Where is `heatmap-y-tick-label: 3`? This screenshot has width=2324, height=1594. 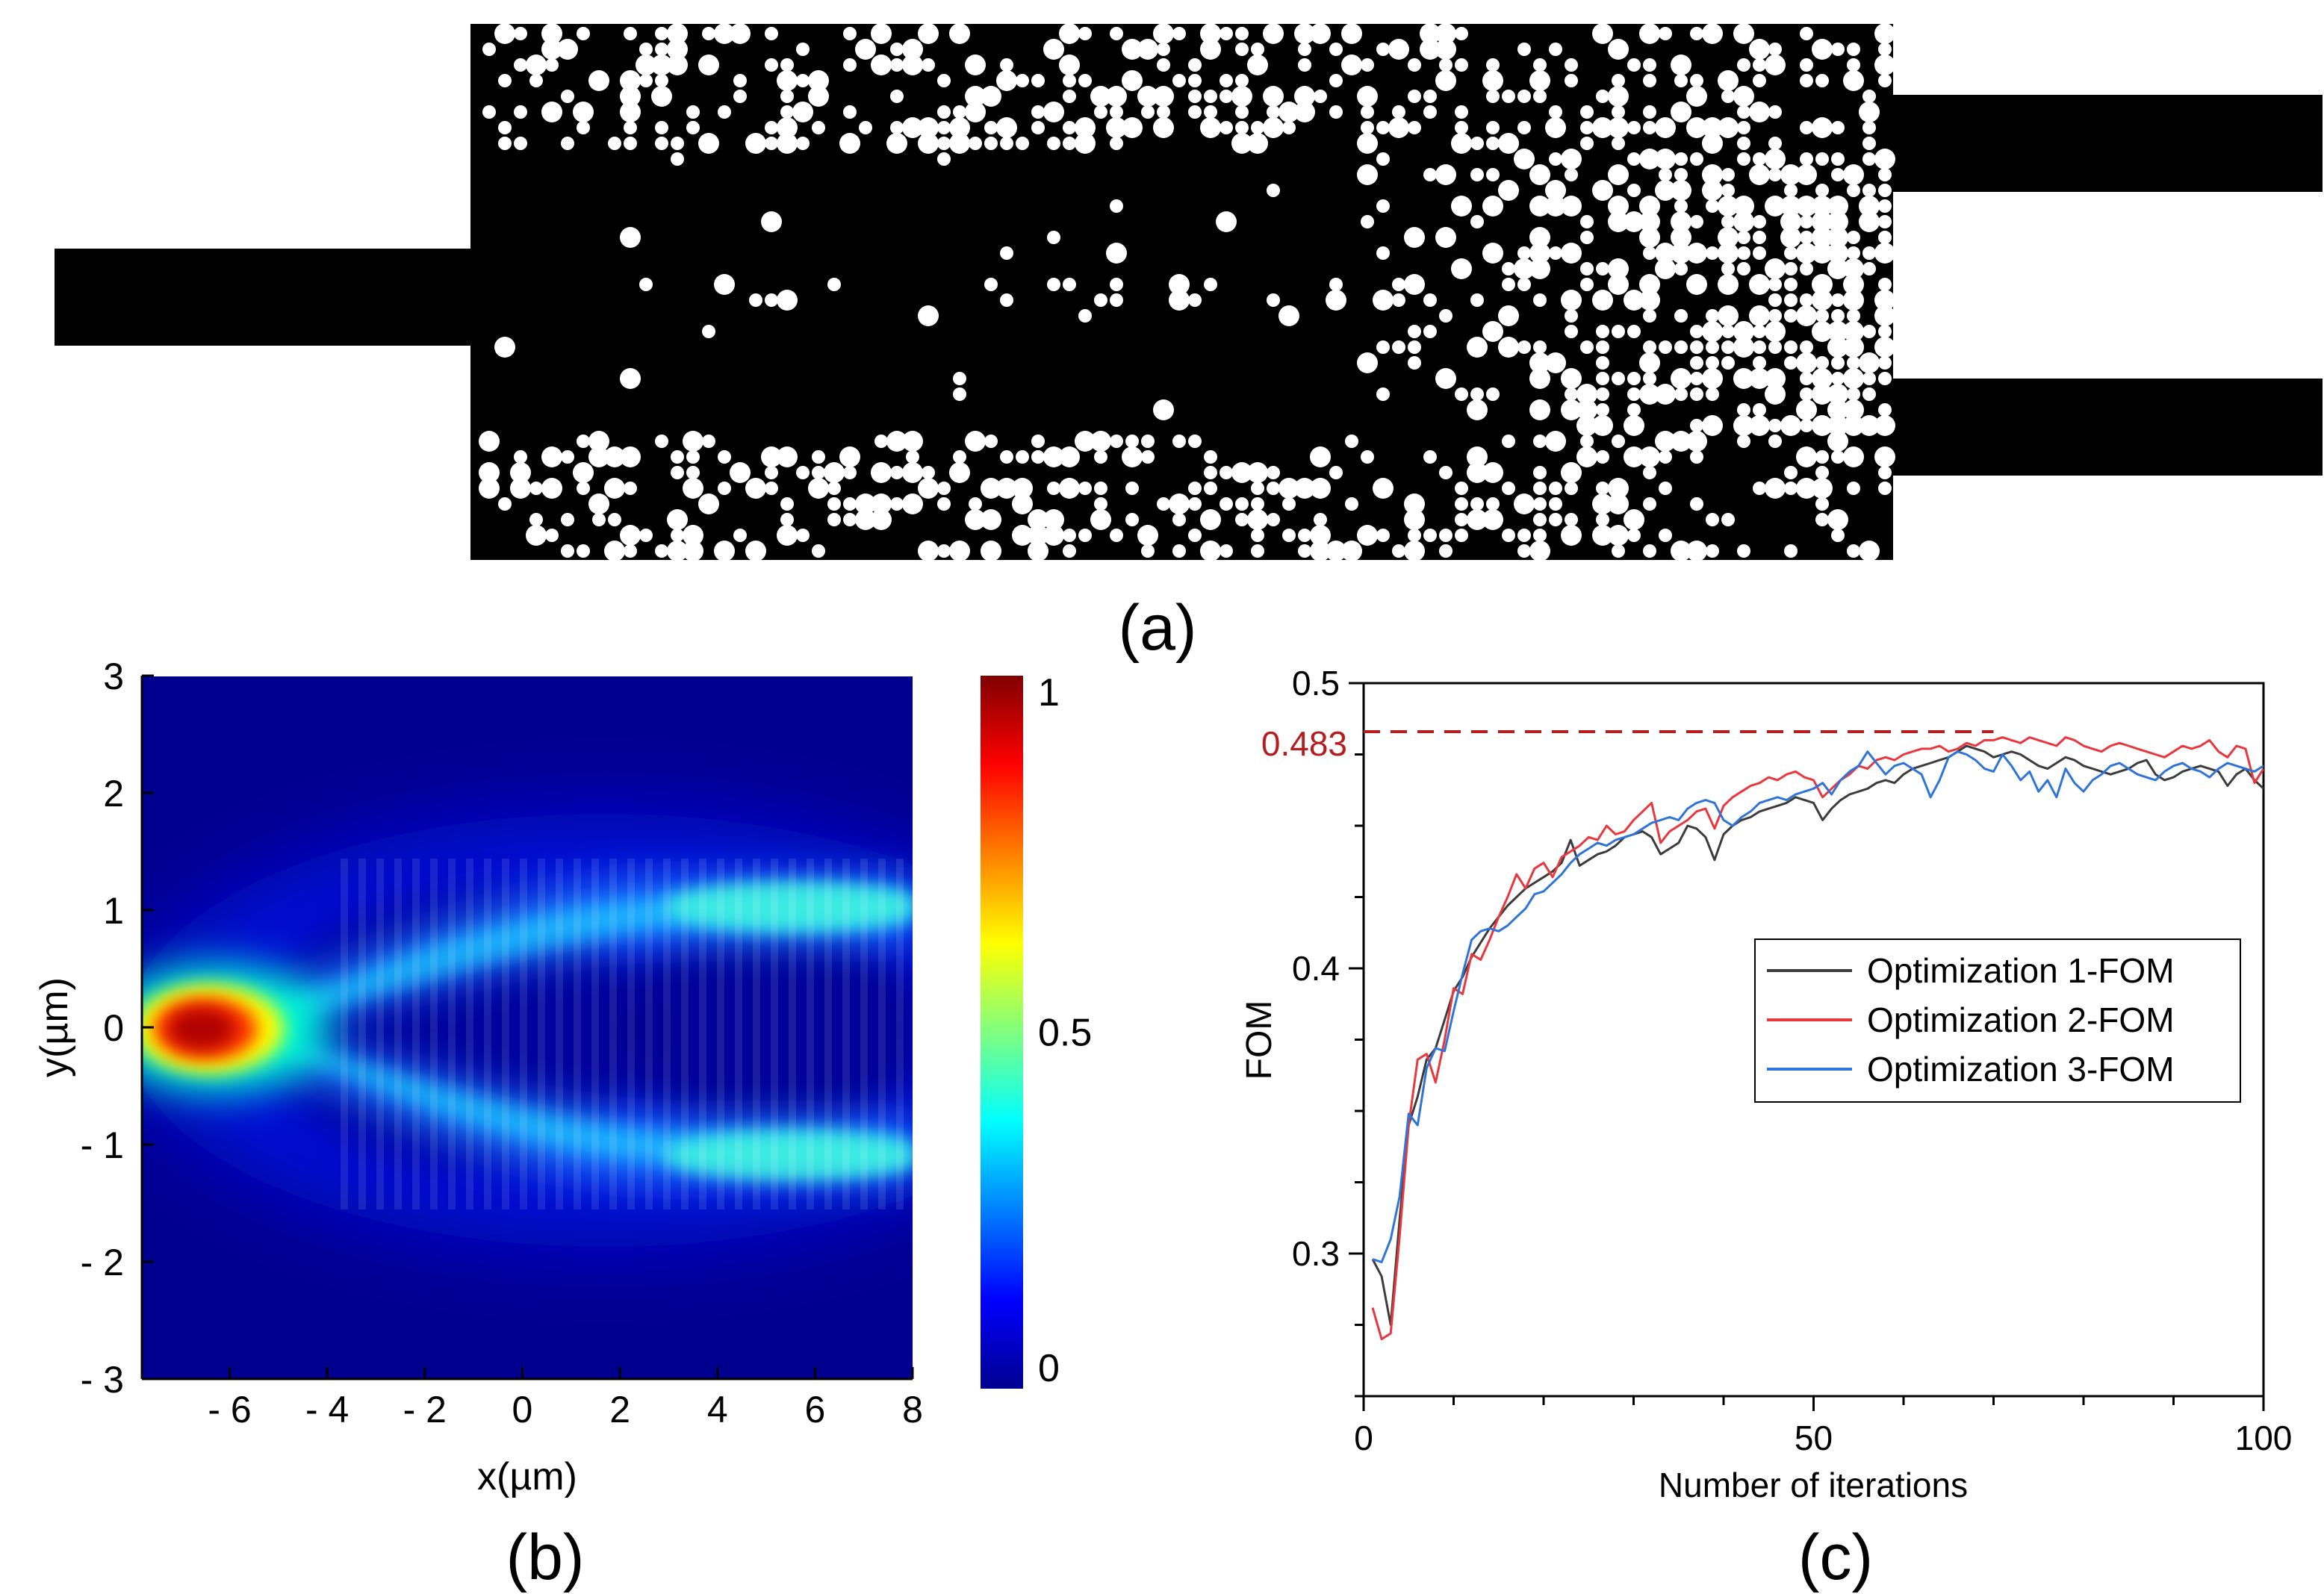 heatmap-y-tick-label: 3 is located at coordinates (113, 676).